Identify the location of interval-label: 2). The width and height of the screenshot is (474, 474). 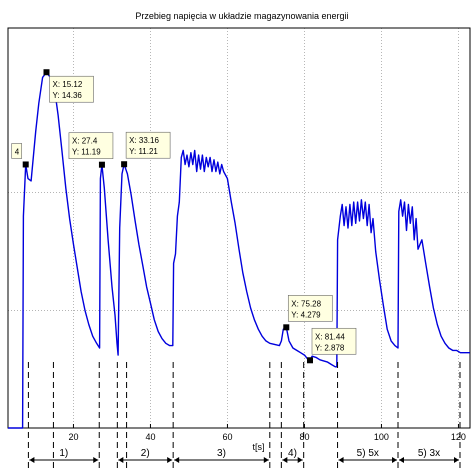
(145, 453).